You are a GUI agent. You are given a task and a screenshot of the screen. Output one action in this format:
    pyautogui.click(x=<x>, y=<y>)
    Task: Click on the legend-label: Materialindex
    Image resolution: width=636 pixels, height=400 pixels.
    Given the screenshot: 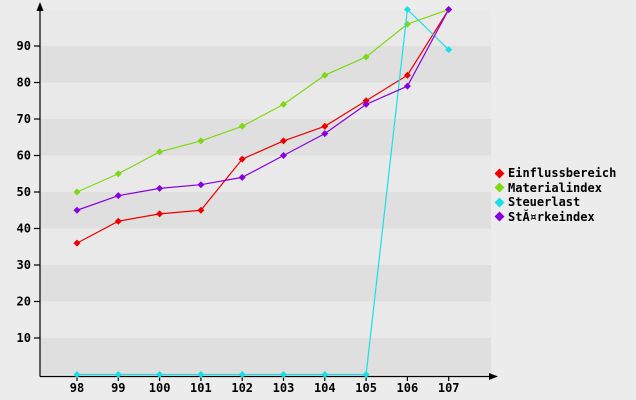 What is the action you would take?
    pyautogui.click(x=555, y=187)
    